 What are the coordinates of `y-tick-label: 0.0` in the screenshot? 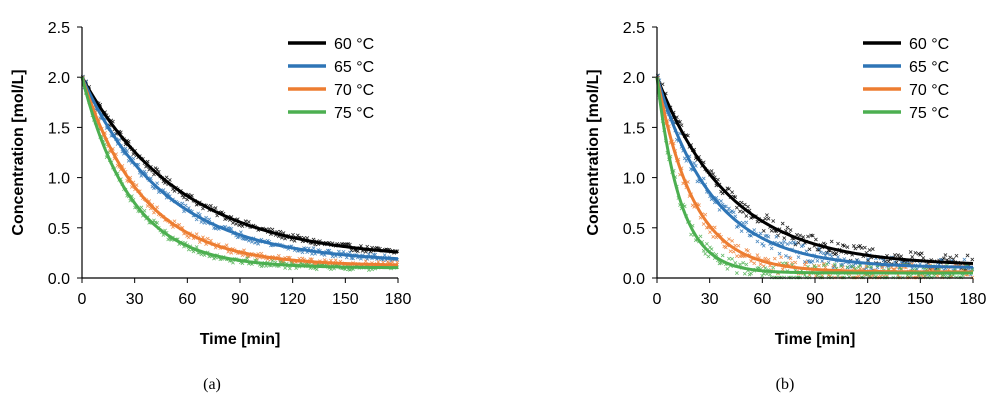 It's located at (59, 279).